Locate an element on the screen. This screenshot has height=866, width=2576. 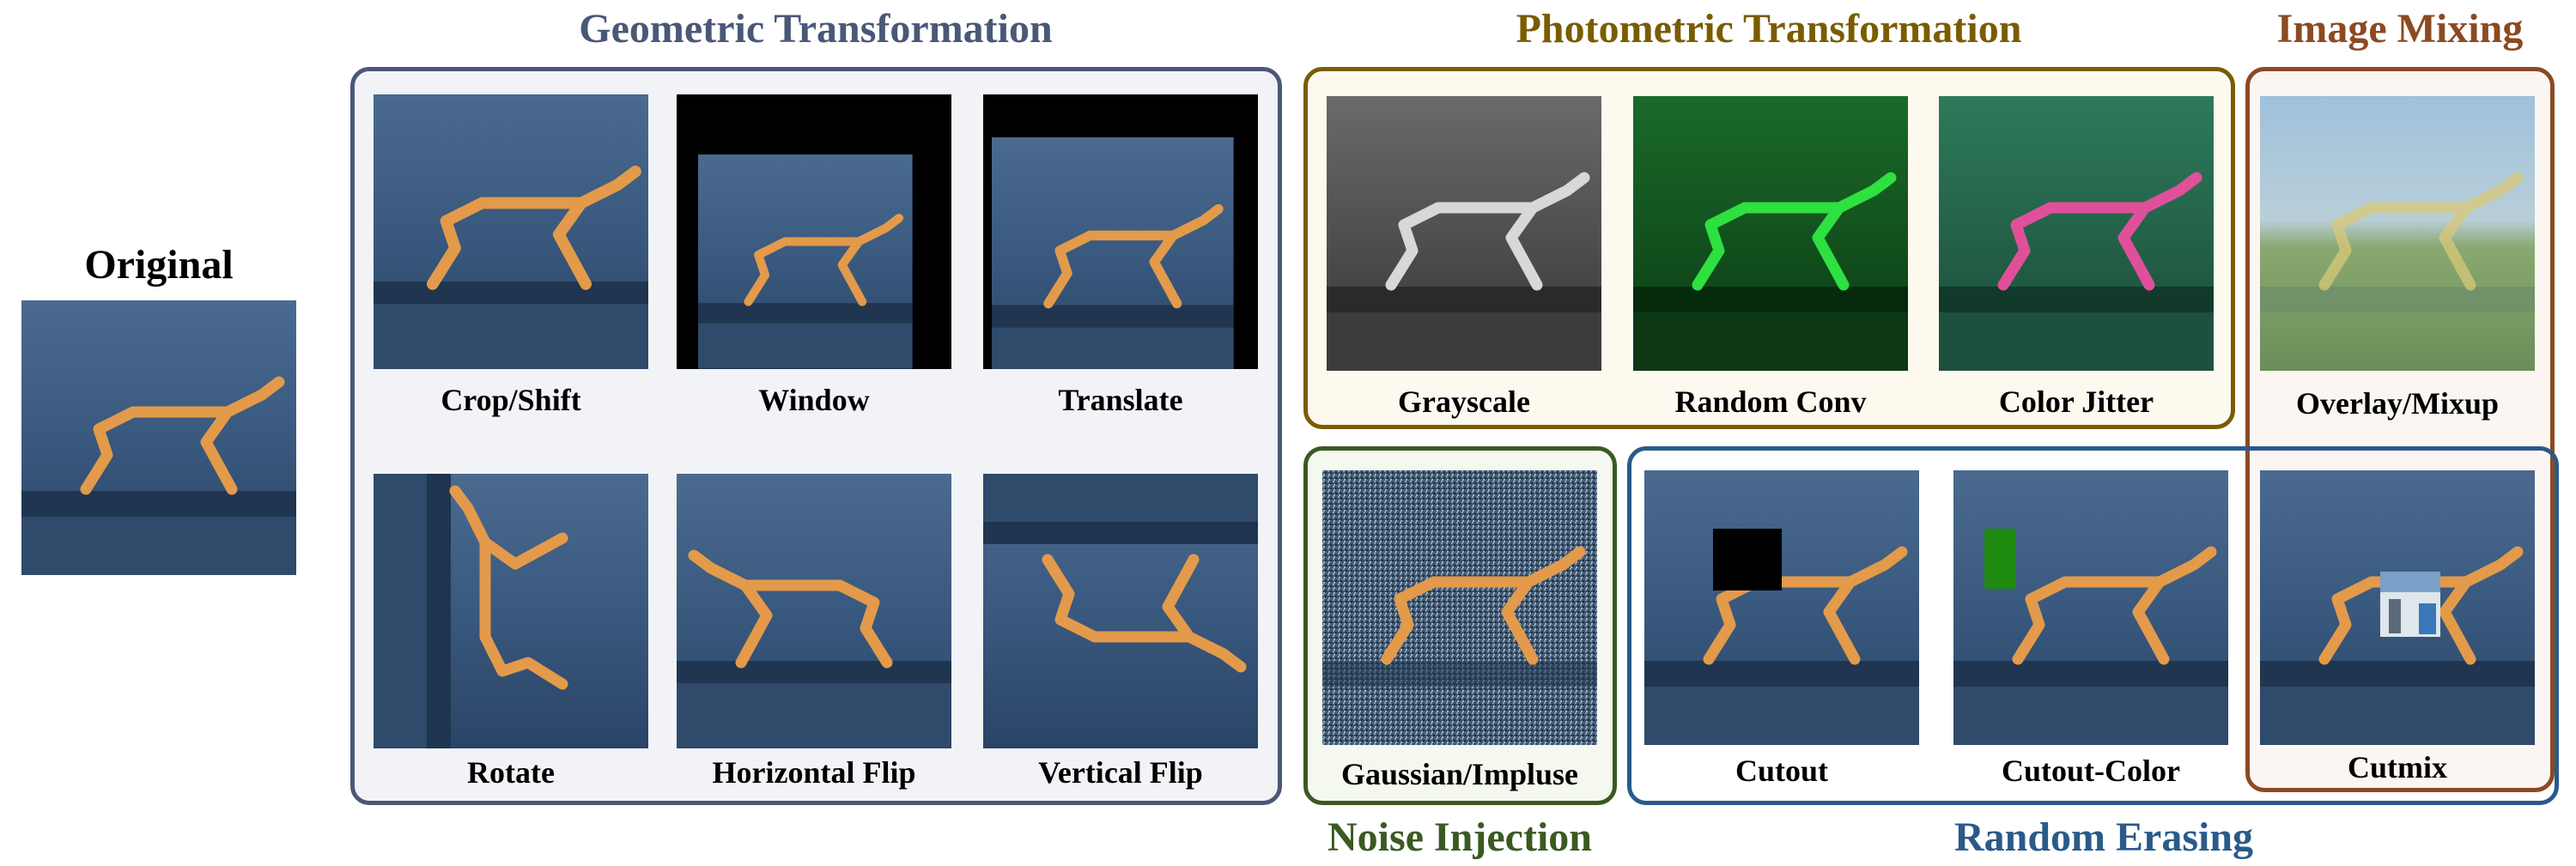
translate-label: Translate is located at coordinates (1120, 400).